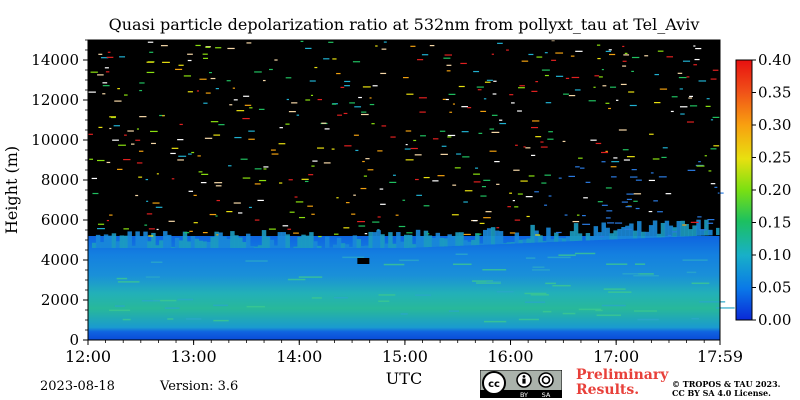 This screenshot has width=800, height=400. Describe the element at coordinates (494, 383) in the screenshot. I see `cc-icon` at that location.